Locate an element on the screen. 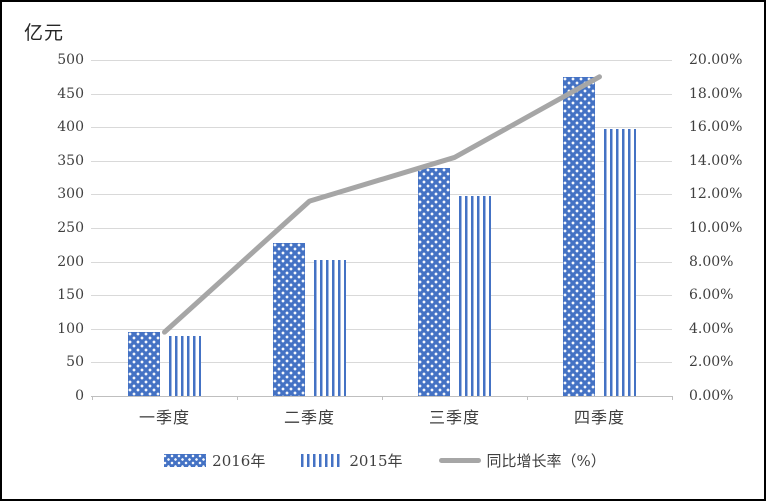  x-axis-label-3: 三季度 is located at coordinates (454, 417).